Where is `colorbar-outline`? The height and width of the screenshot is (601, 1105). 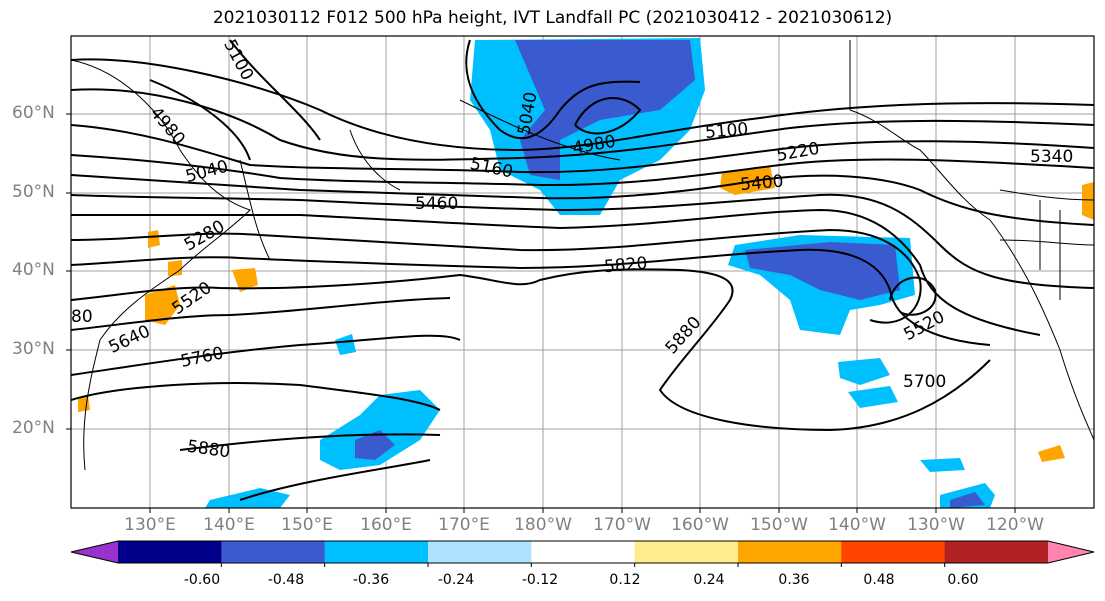
colorbar-outline is located at coordinates (582, 552).